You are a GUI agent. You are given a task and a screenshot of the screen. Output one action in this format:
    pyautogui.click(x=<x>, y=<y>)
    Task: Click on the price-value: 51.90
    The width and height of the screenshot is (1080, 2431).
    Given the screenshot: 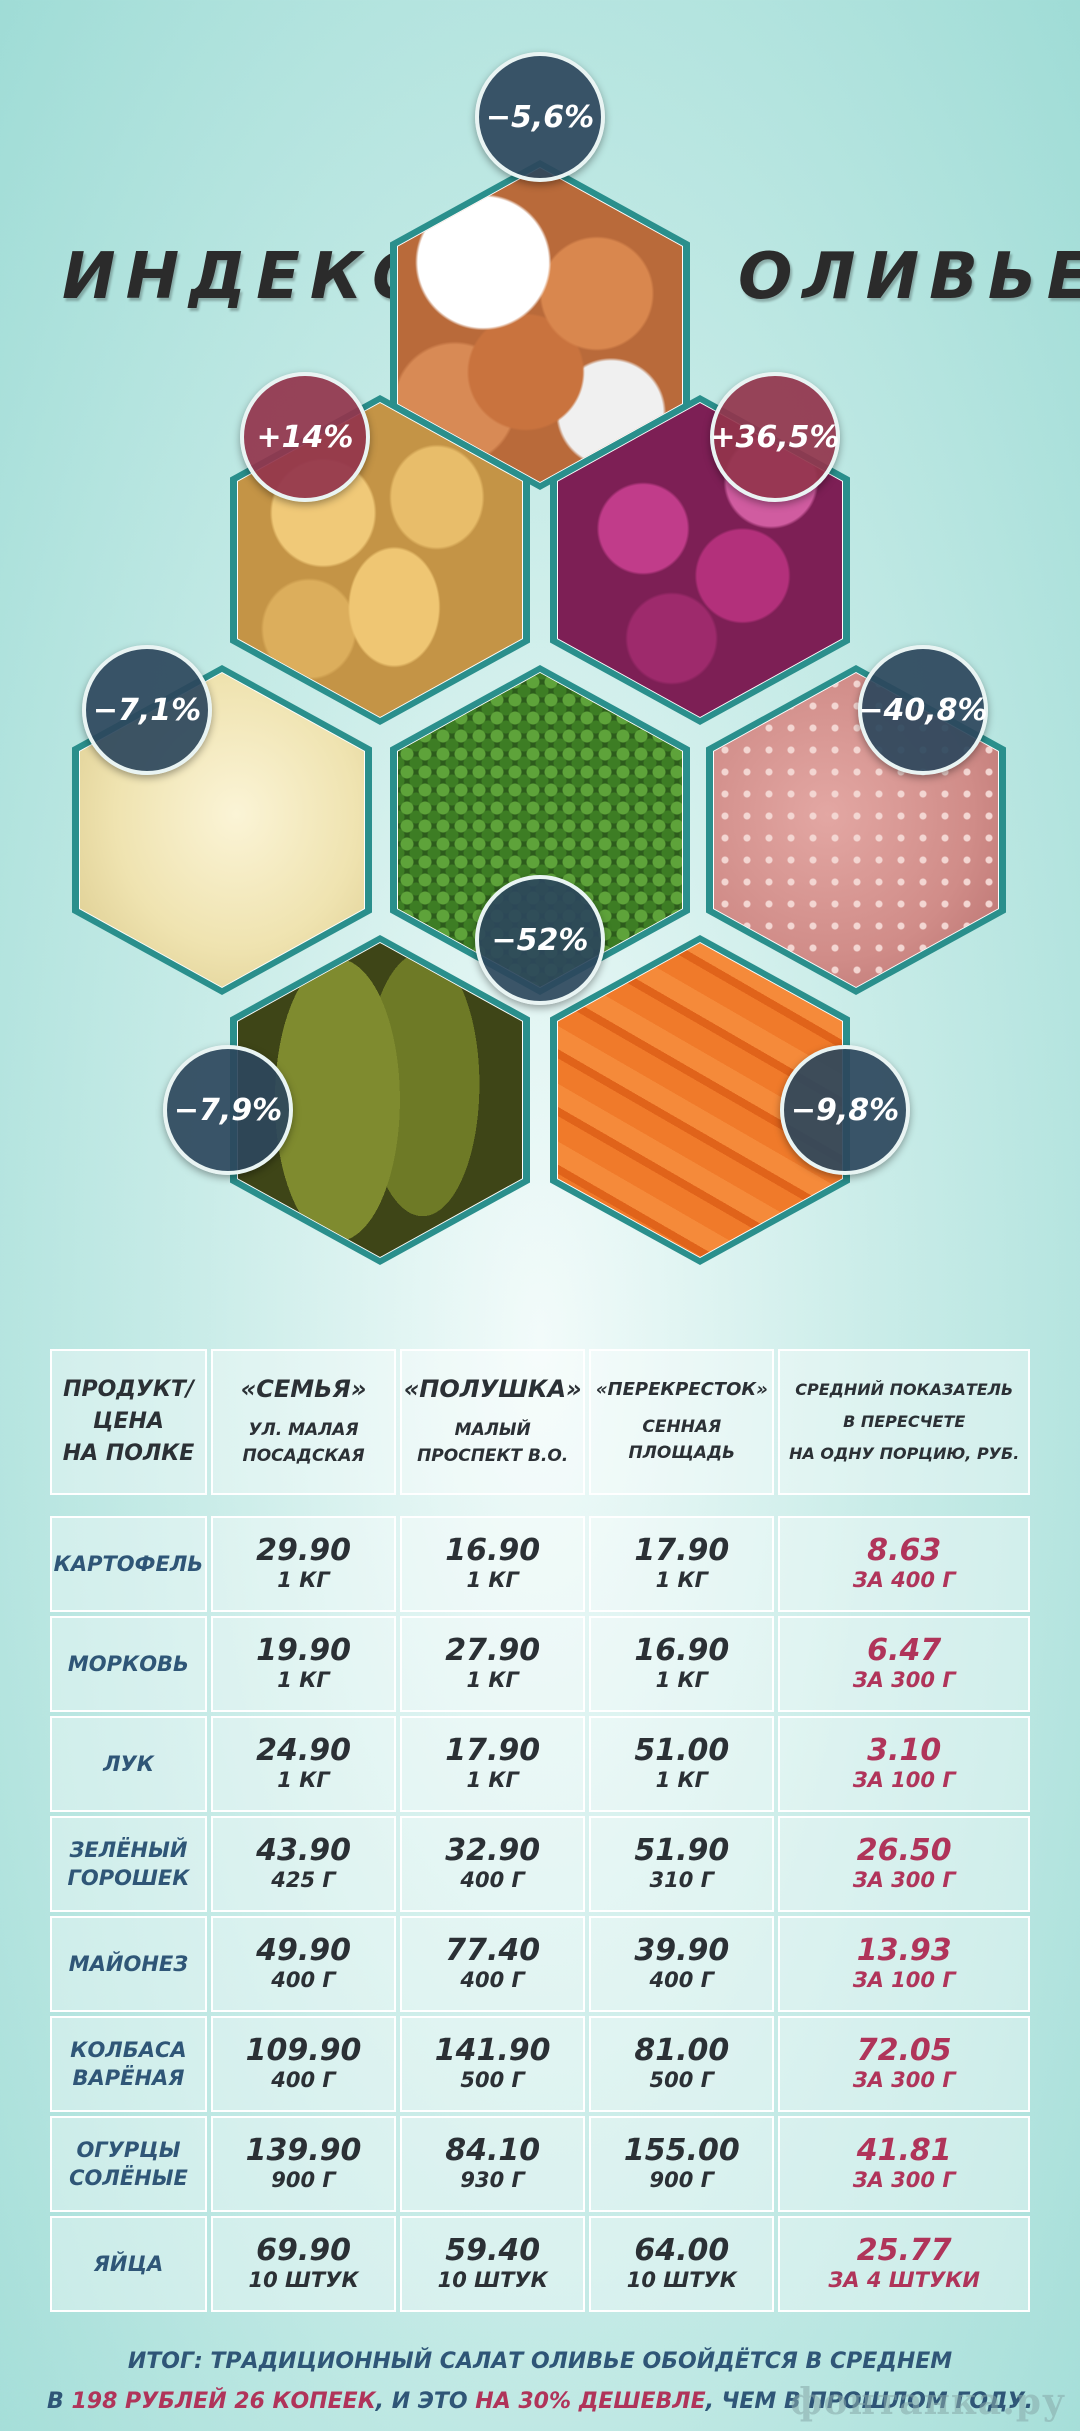 What is the action you would take?
    pyautogui.click(x=682, y=1850)
    